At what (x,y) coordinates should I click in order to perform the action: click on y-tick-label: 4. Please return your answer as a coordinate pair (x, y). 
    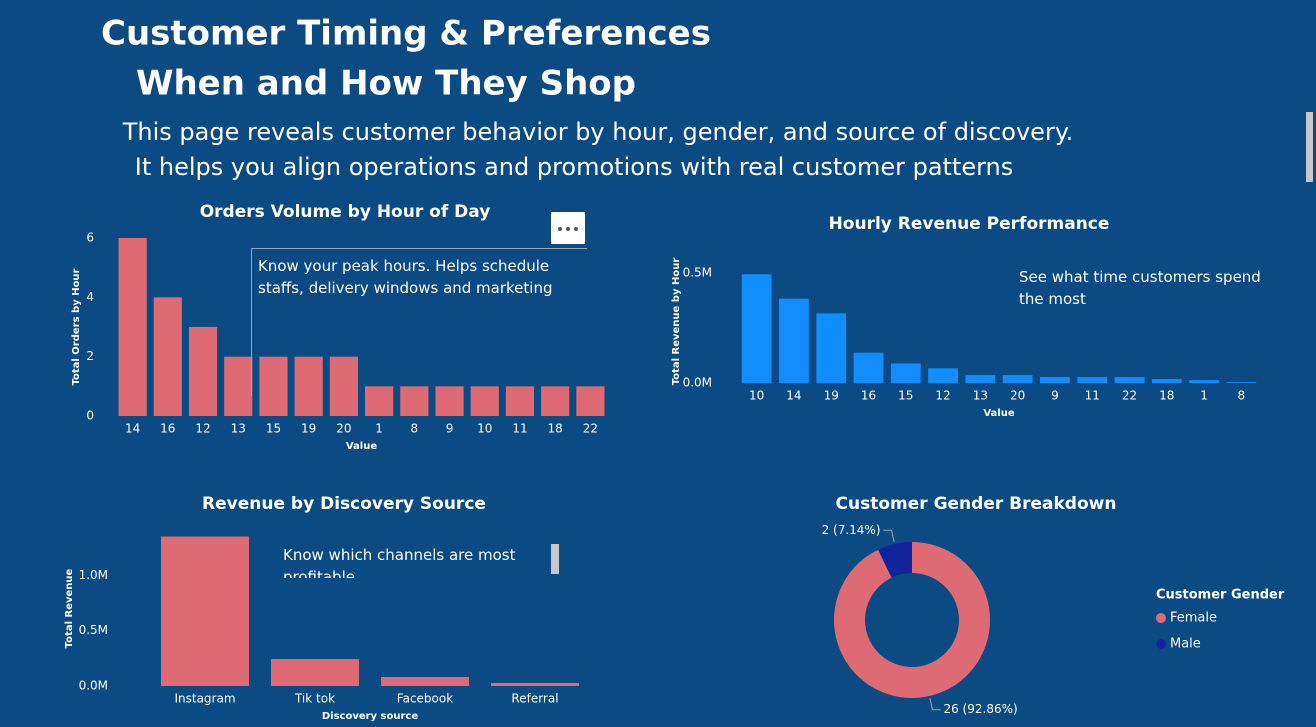
    Looking at the image, I should click on (90, 297).